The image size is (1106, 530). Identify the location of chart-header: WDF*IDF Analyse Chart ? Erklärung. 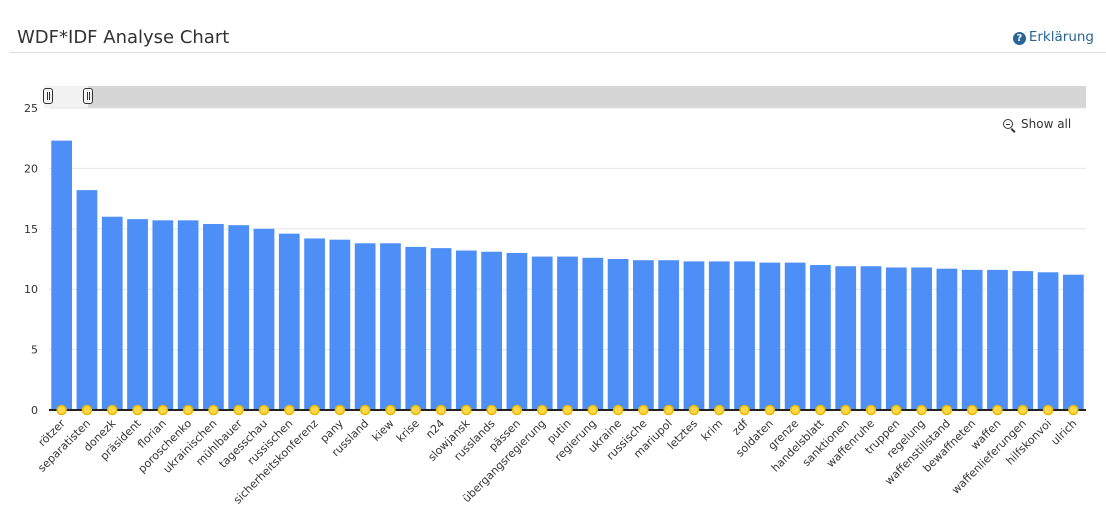
(553, 26).